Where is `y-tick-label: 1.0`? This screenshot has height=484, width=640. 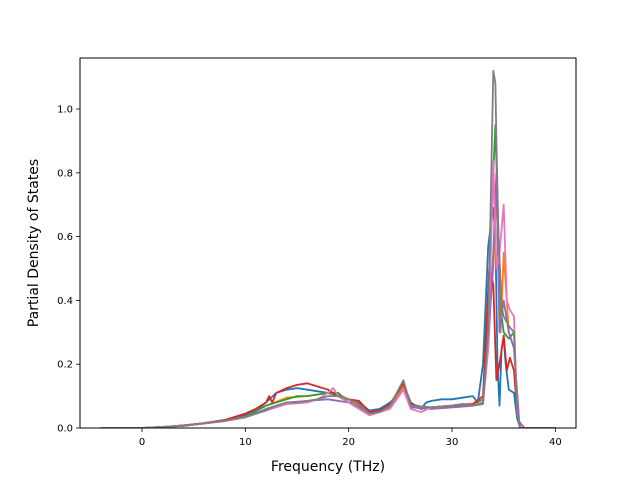
y-tick-label: 1.0 is located at coordinates (65, 110).